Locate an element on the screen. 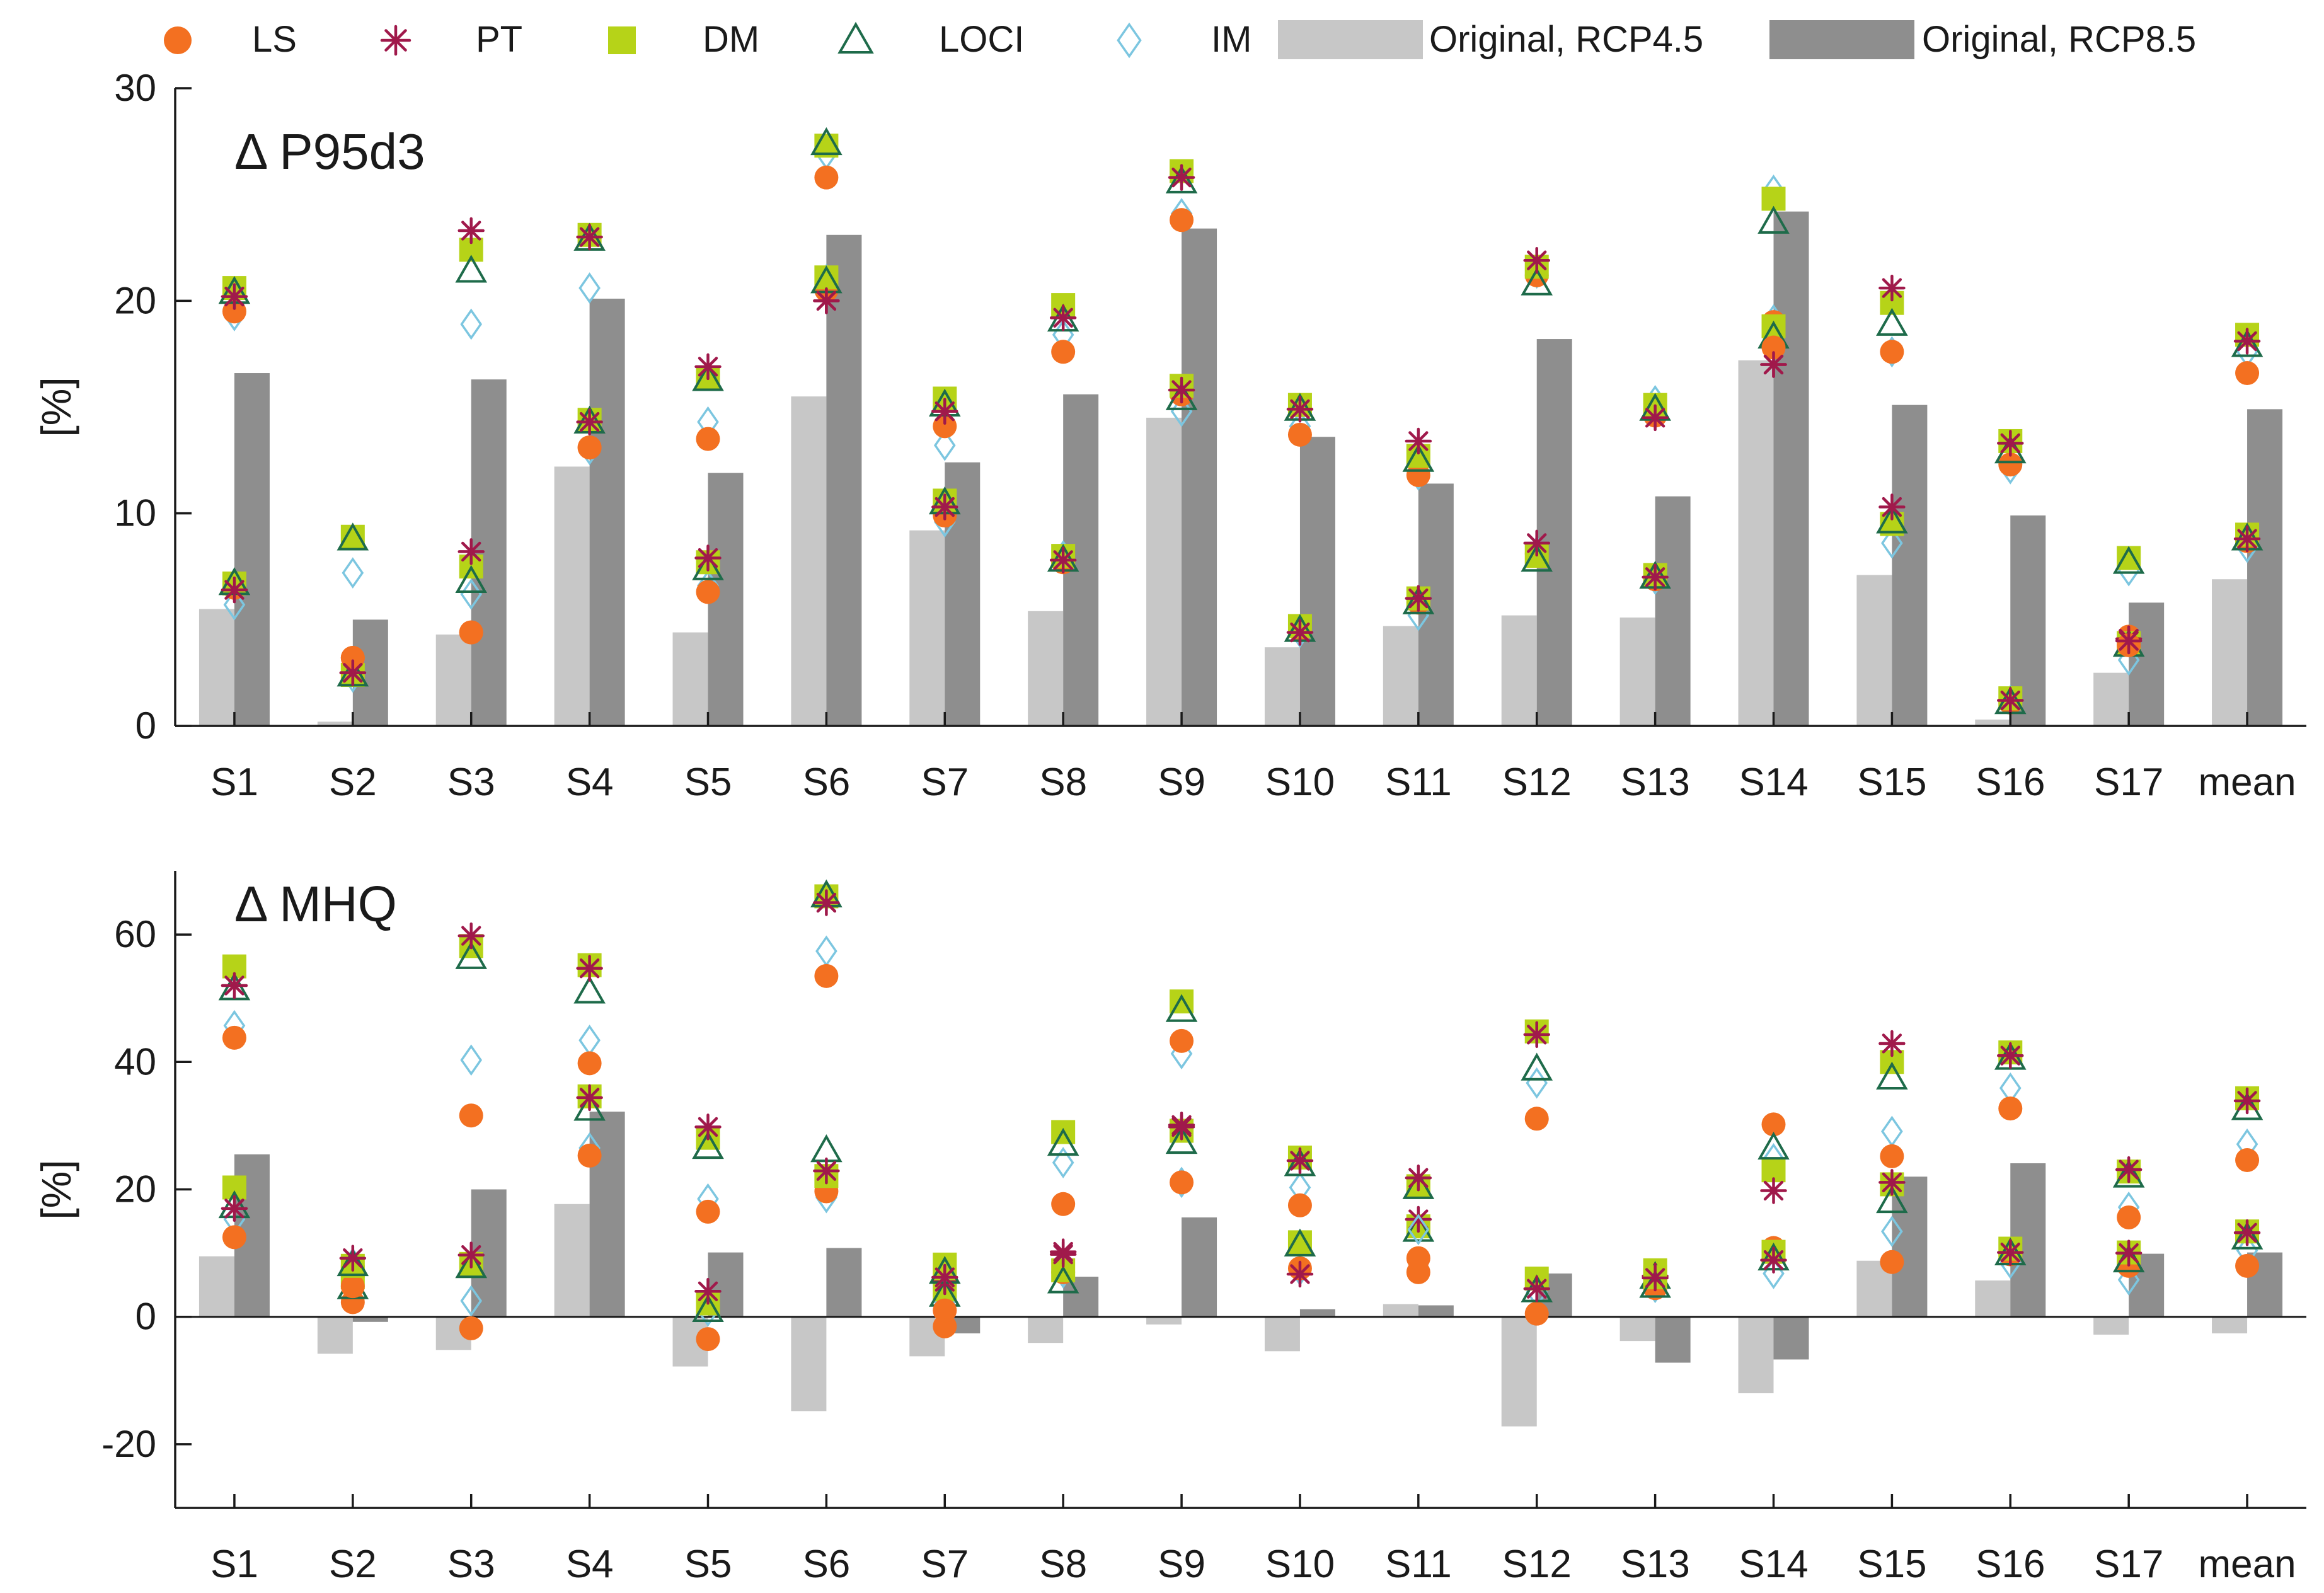 The image size is (2324, 1593). point-LS-S11 is located at coordinates (1418, 1258).